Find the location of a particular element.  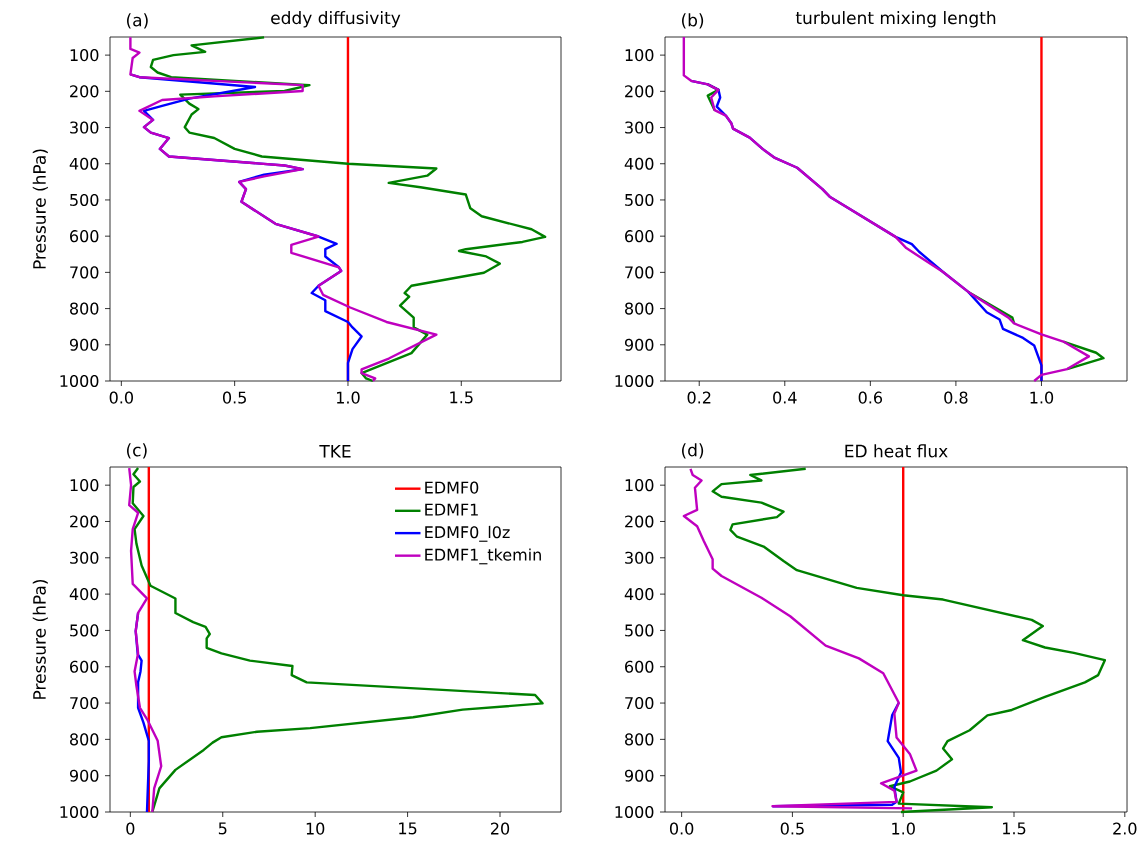

chart-title: eddy diffusivity is located at coordinates (336, 19).